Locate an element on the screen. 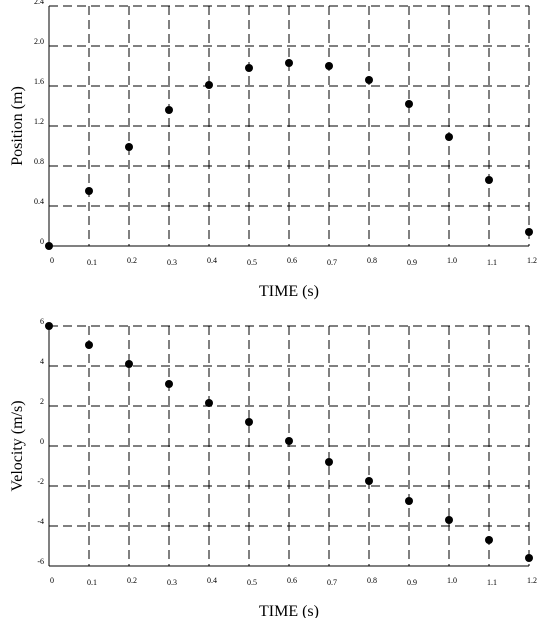 The width and height of the screenshot is (537, 618). y-axis-title: Position (m) is located at coordinates (17, 126).